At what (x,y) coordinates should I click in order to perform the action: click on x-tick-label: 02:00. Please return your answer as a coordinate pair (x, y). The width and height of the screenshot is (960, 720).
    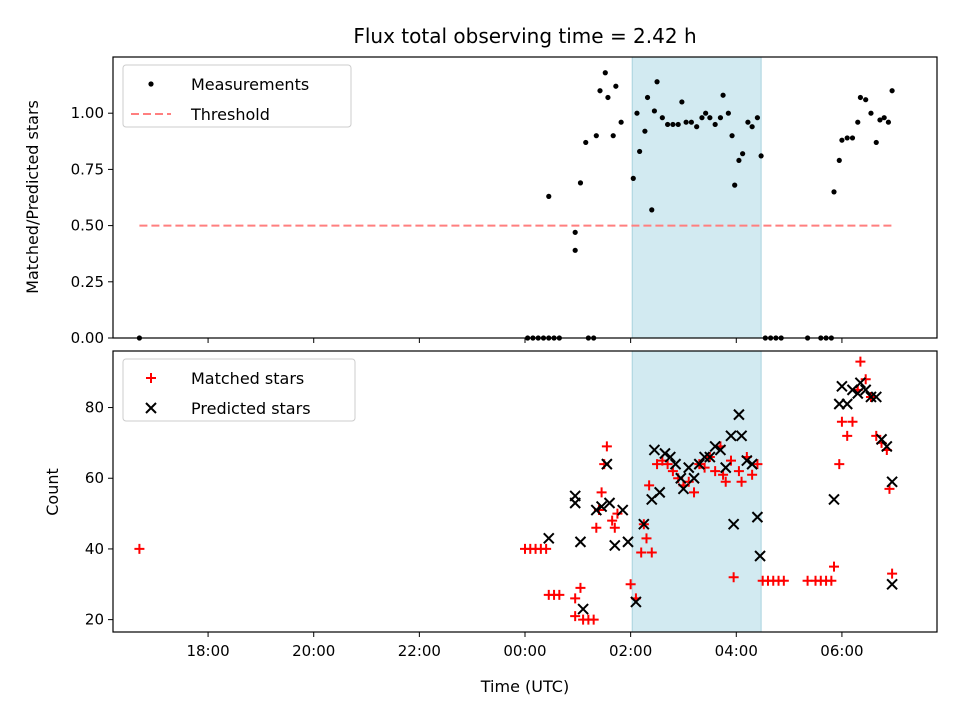
    Looking at the image, I should click on (630, 651).